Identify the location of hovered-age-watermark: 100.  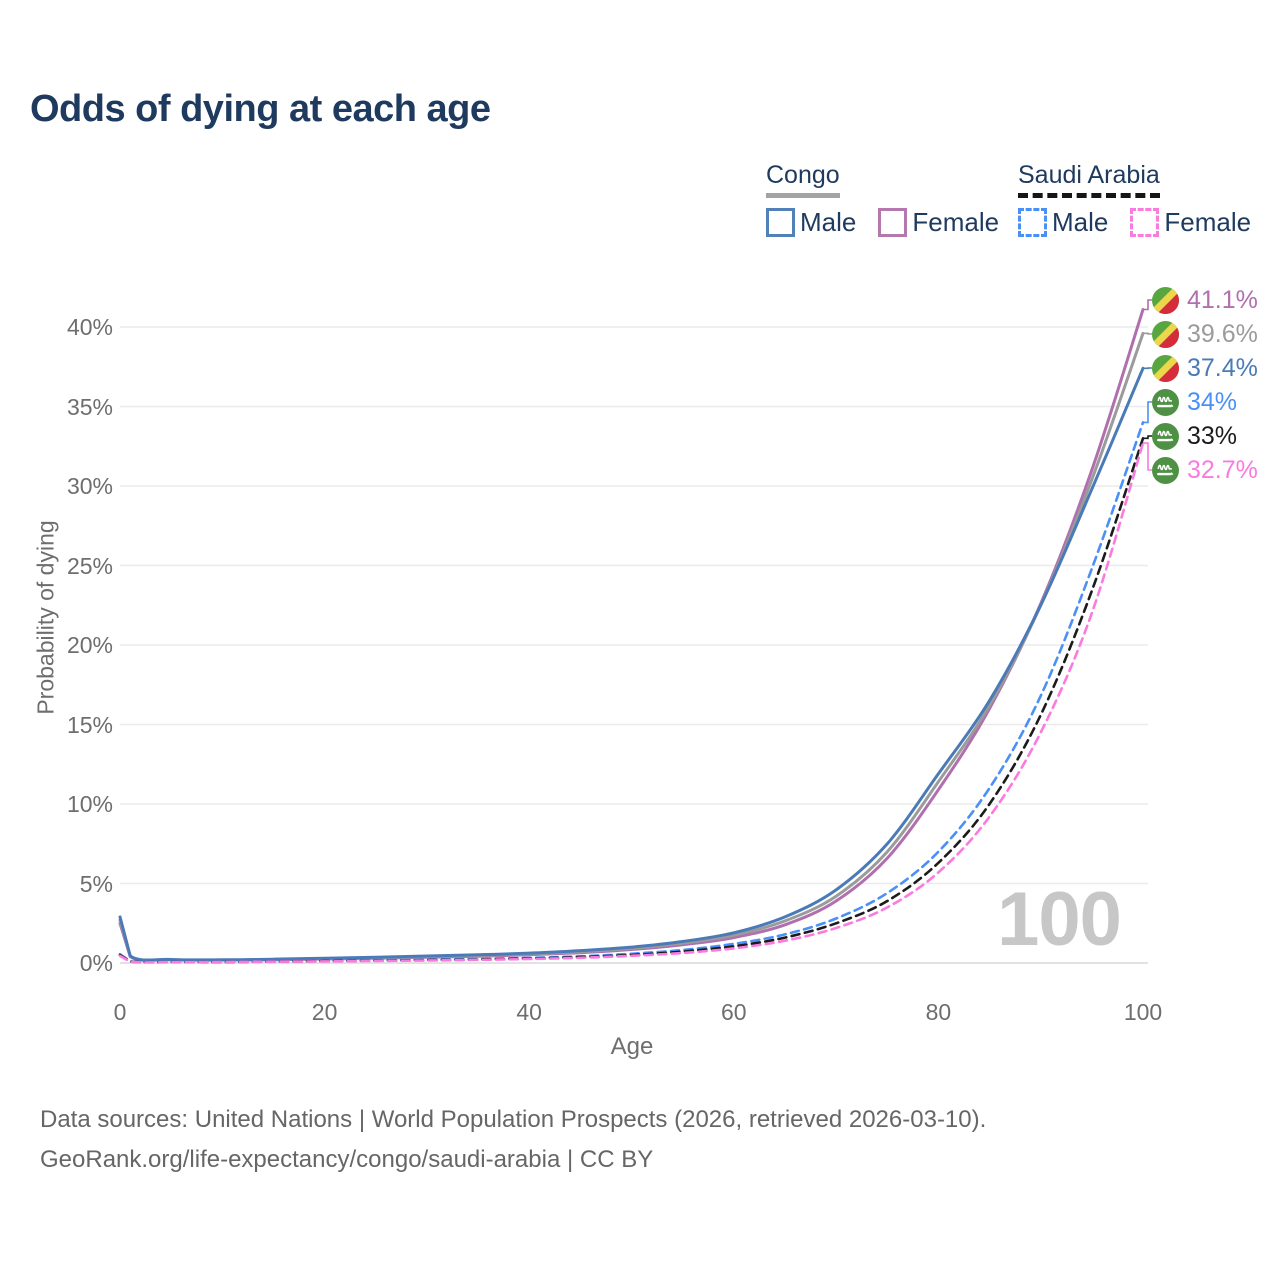
(1059, 919).